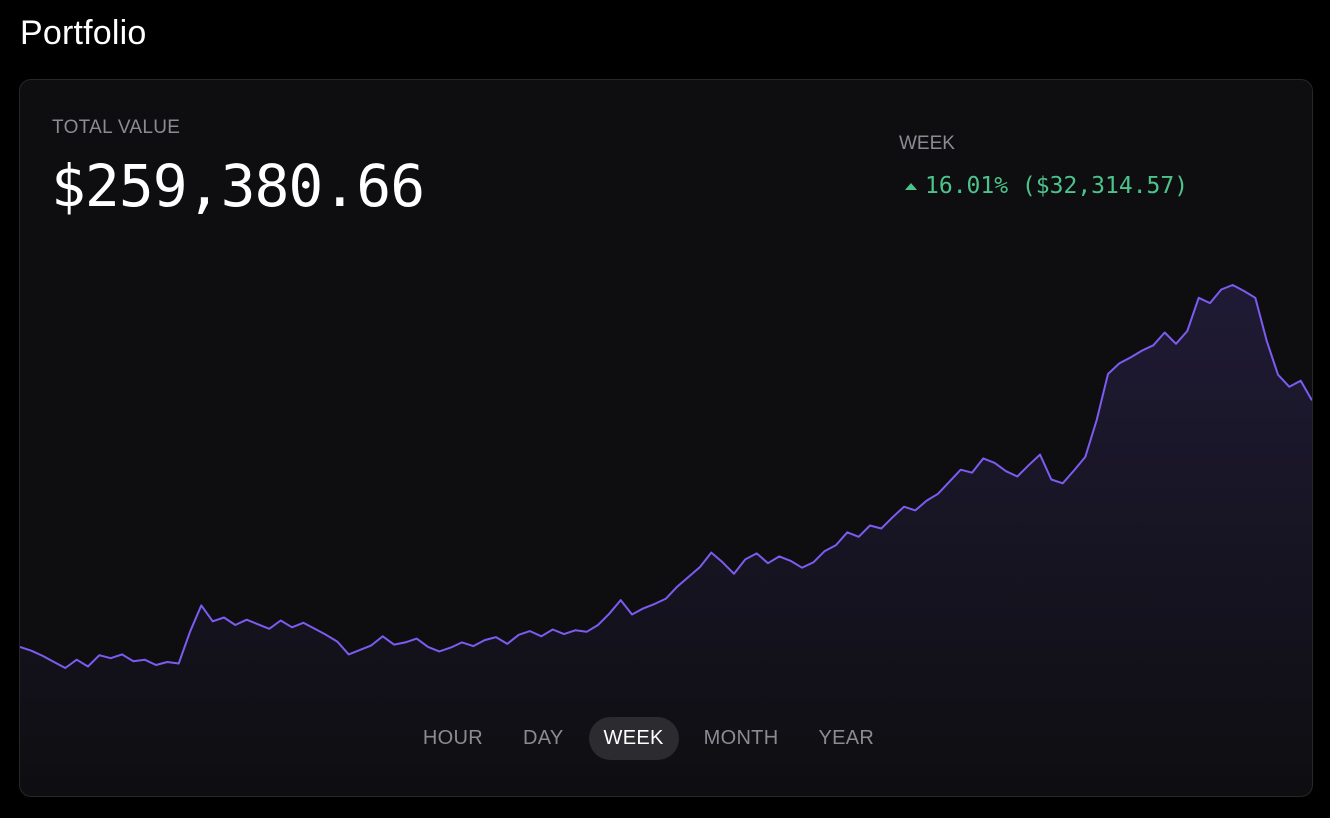  I want to click on range-tab-year: YEAR, so click(846, 738).